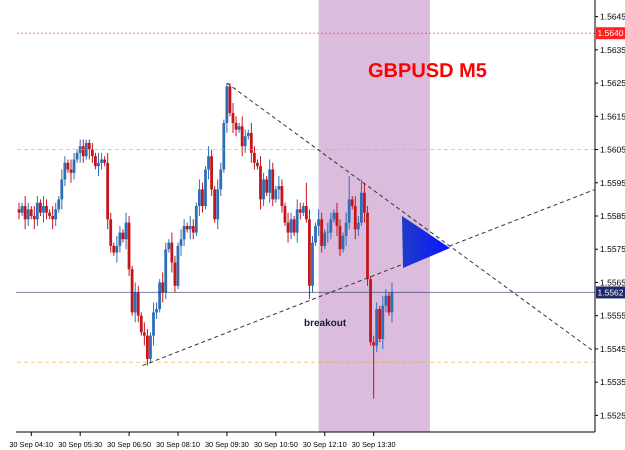 This screenshot has width=625, height=450. Describe the element at coordinates (325, 323) in the screenshot. I see `annotation: breakout` at that location.